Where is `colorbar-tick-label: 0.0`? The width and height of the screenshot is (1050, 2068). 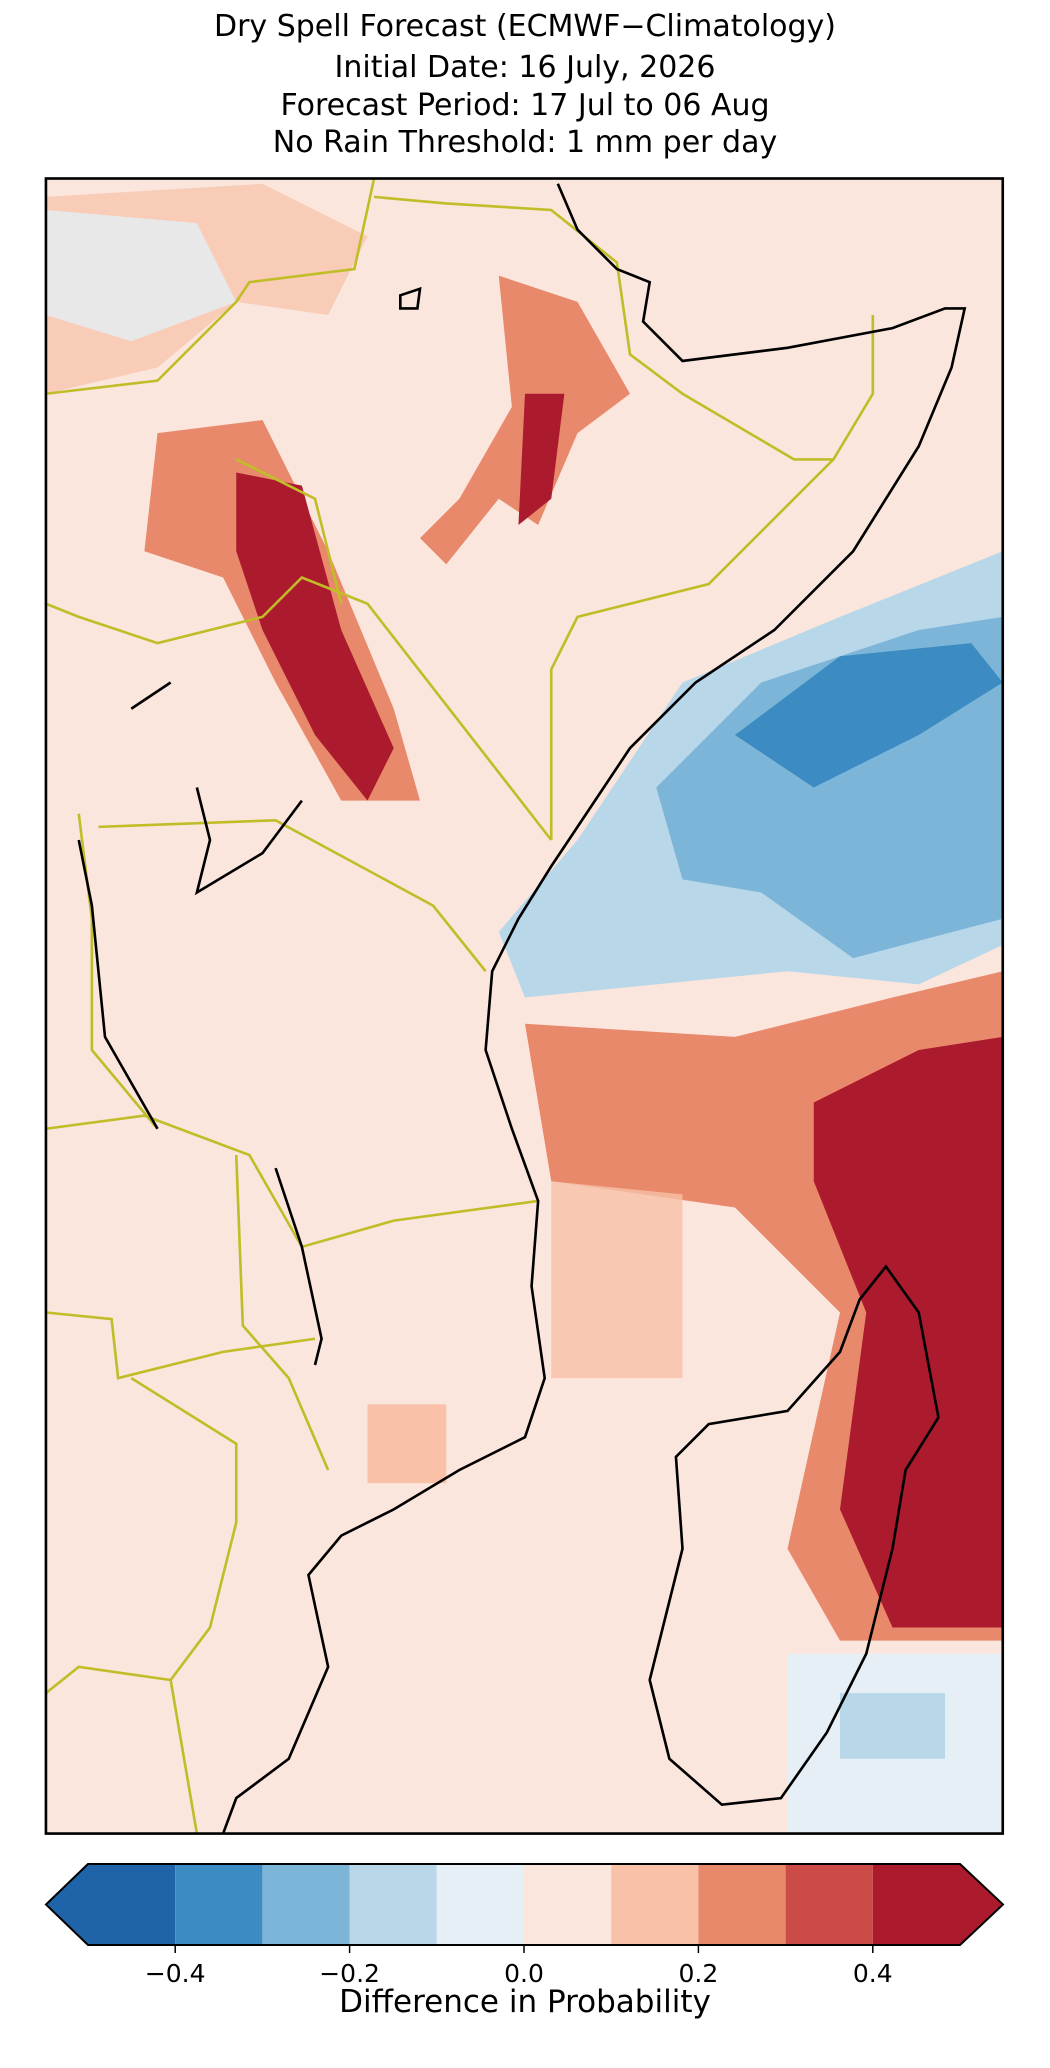
colorbar-tick-label: 0.0 is located at coordinates (524, 1973).